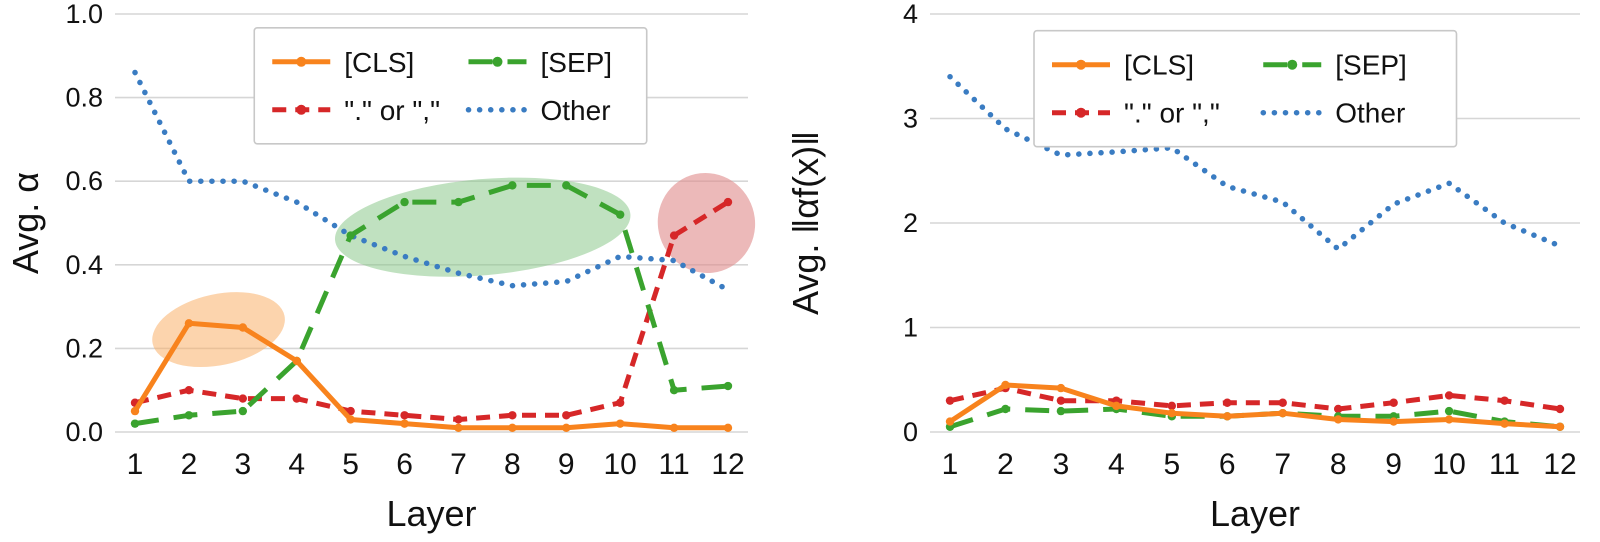  What do you see at coordinates (950, 464) in the screenshot?
I see `x-tick-label: 1` at bounding box center [950, 464].